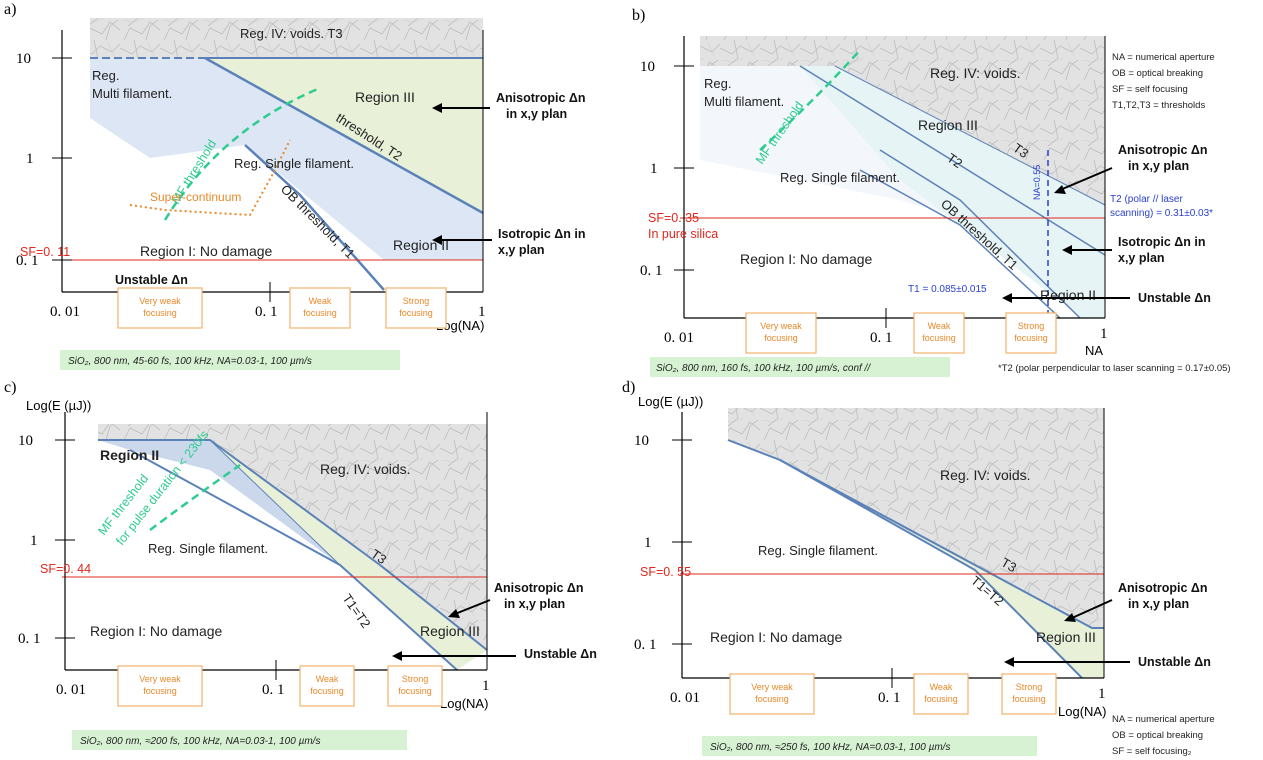  I want to click on panel-d-region-iii, so click(942, 569).